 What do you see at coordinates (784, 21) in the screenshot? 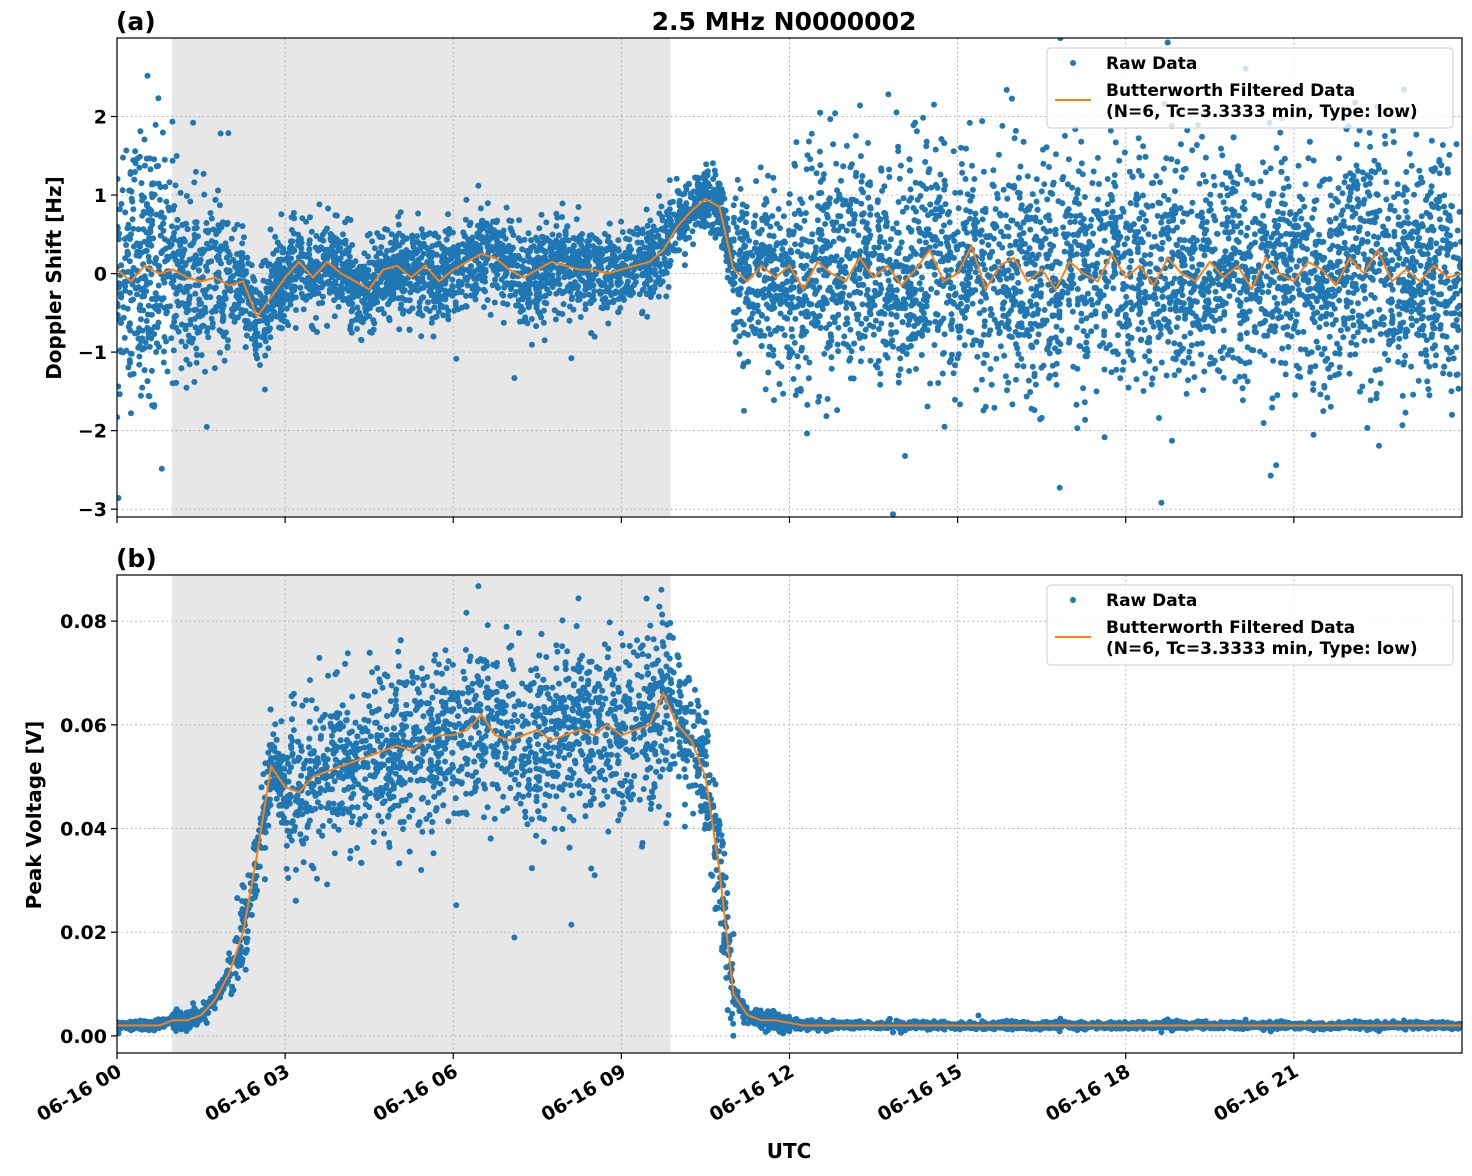
I see `chart-title: 2.5 MHz N0000002` at bounding box center [784, 21].